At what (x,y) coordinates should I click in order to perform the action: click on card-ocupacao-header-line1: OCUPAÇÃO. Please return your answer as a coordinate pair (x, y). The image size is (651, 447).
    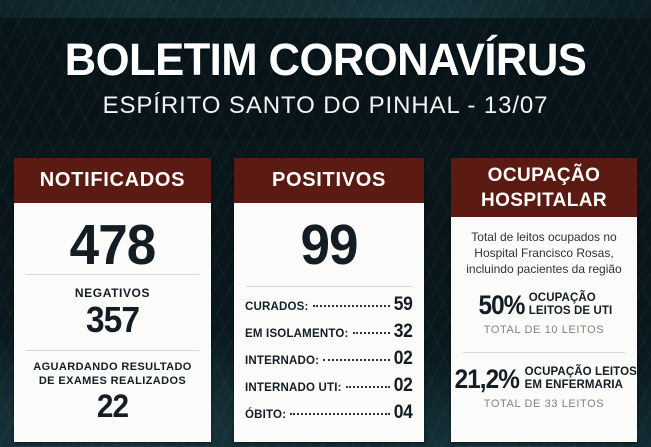
    Looking at the image, I should click on (544, 175).